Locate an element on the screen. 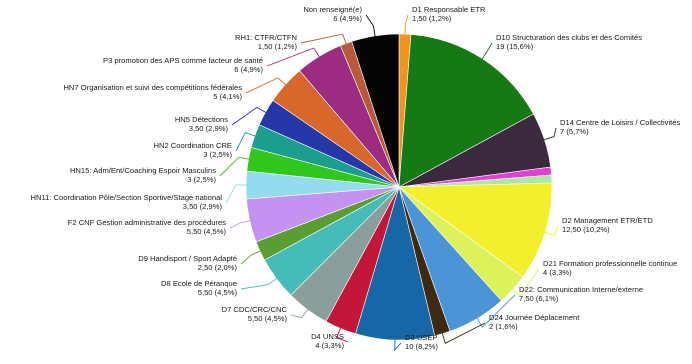 The image size is (692, 364). slice-value-13: 2,50 (2,0%) is located at coordinates (218, 267).